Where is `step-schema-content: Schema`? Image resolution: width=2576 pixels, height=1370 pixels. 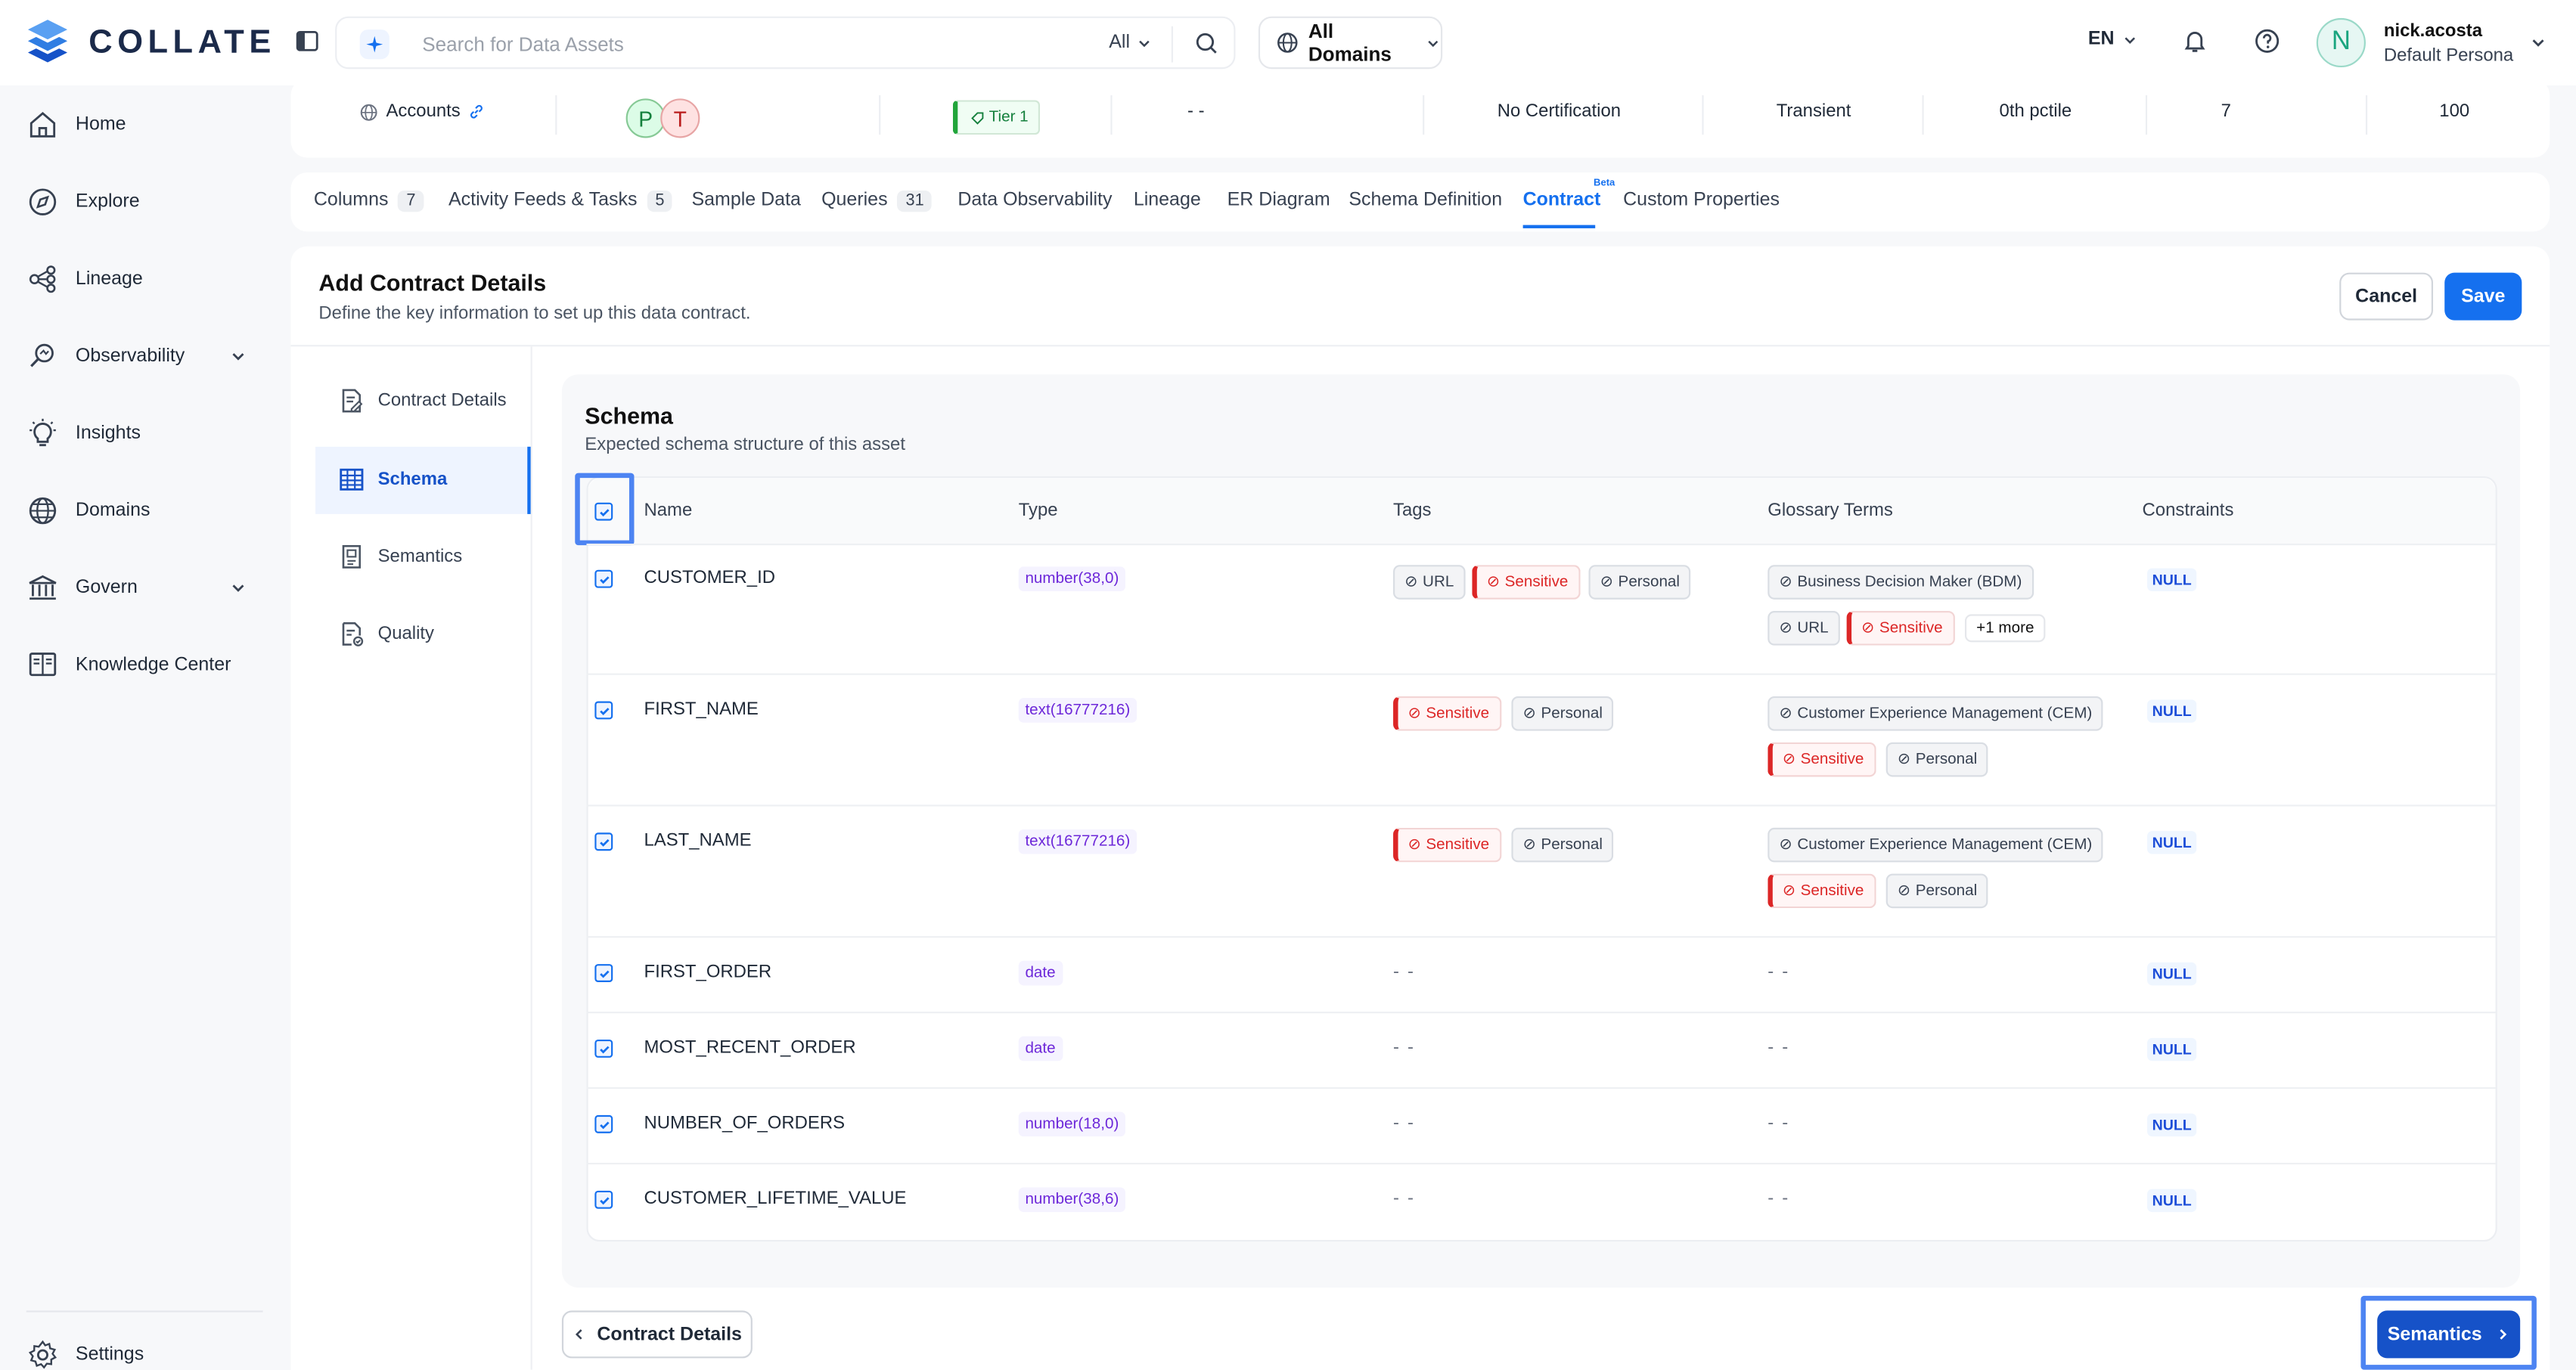 step-schema-content: Schema is located at coordinates (392, 479).